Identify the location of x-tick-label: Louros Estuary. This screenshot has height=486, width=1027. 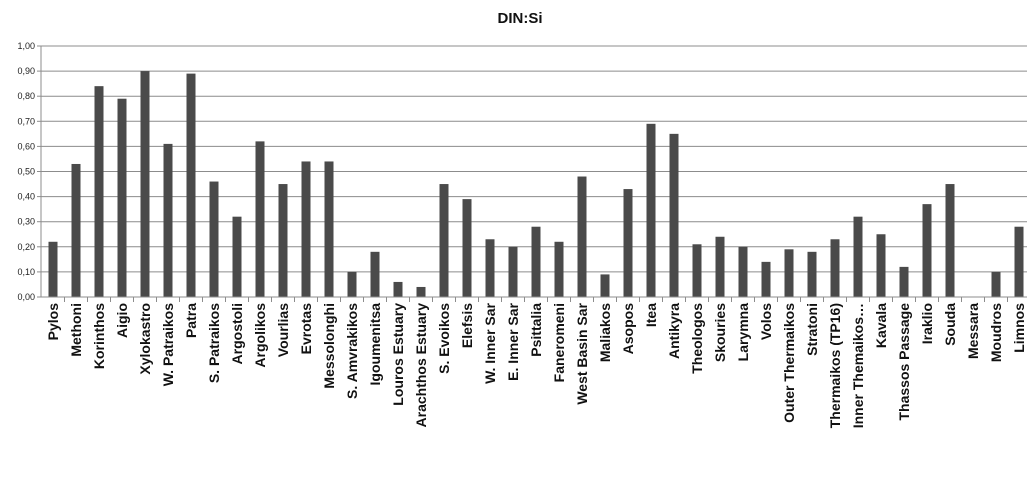
(398, 354).